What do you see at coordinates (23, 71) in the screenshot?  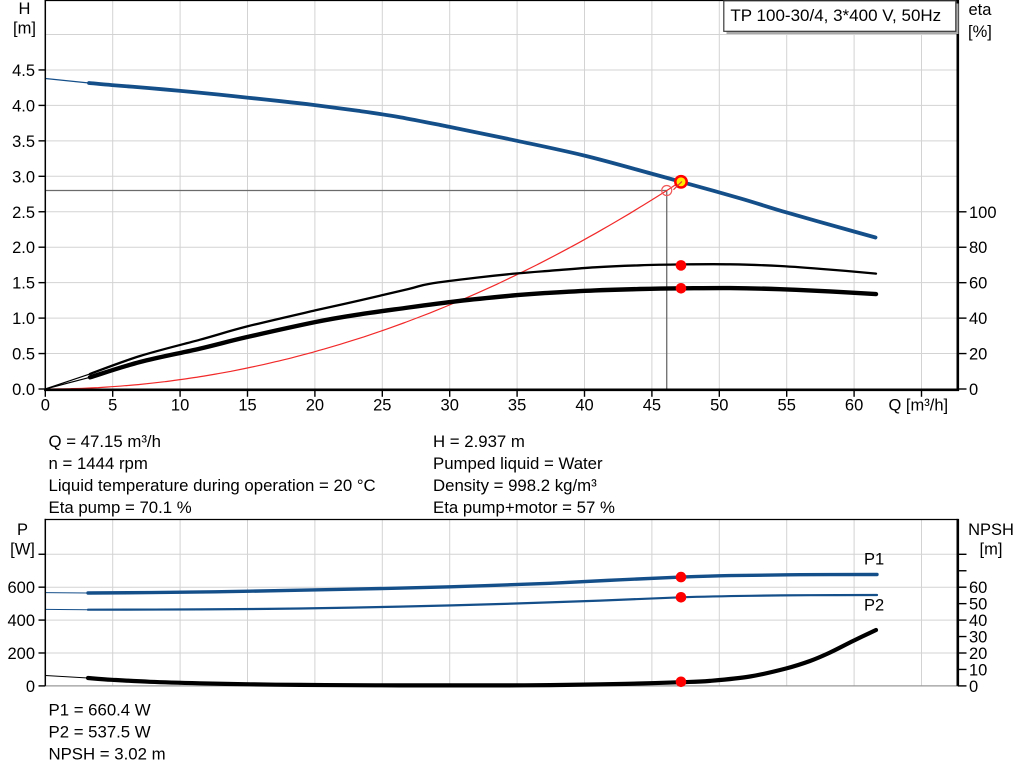 I see `svg-text: 4.5` at bounding box center [23, 71].